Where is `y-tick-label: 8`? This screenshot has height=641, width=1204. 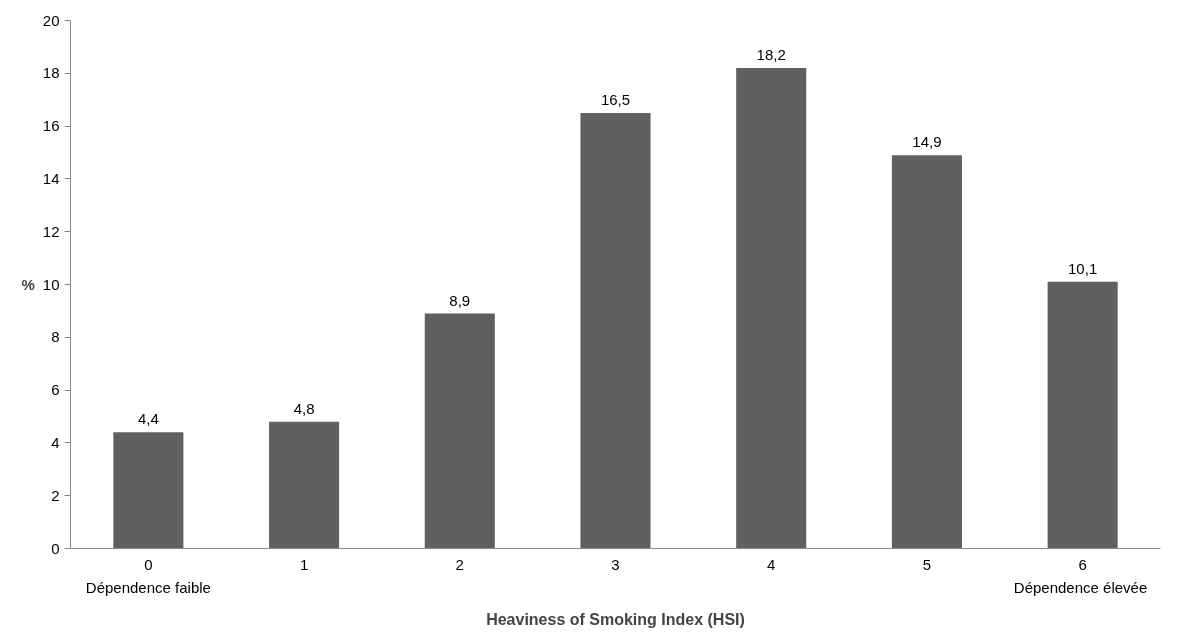
y-tick-label: 8 is located at coordinates (55, 337).